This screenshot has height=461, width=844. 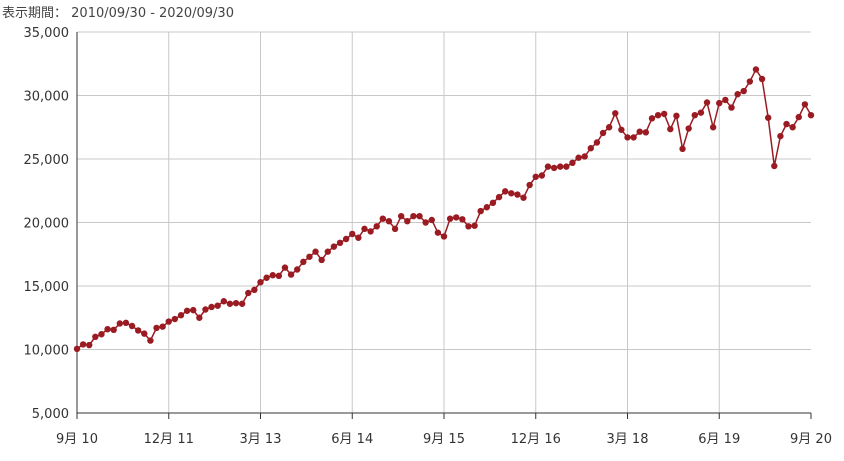 What do you see at coordinates (47, 97) in the screenshot?
I see `y-tick-label: 30,000` at bounding box center [47, 97].